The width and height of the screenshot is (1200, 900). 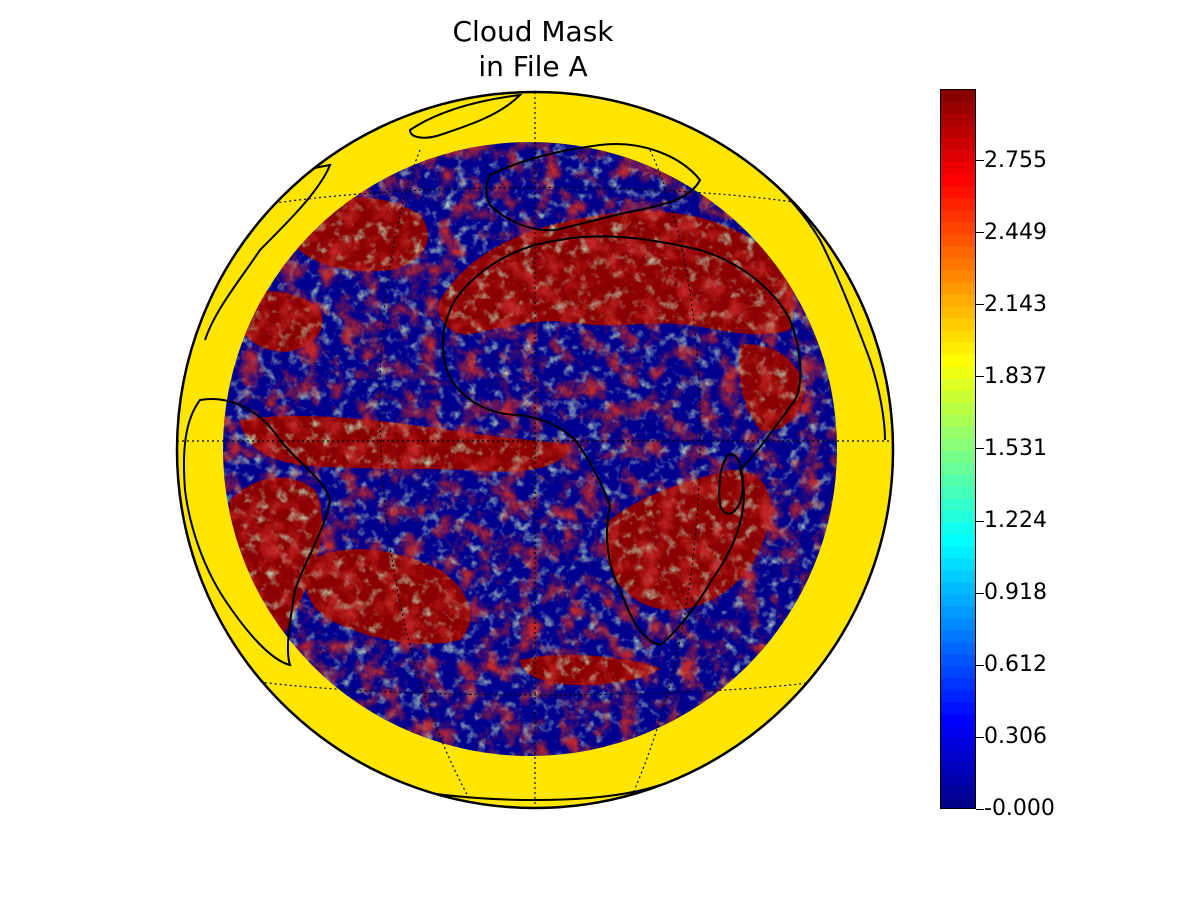 I want to click on coastline-south-america, so click(x=257, y=532).